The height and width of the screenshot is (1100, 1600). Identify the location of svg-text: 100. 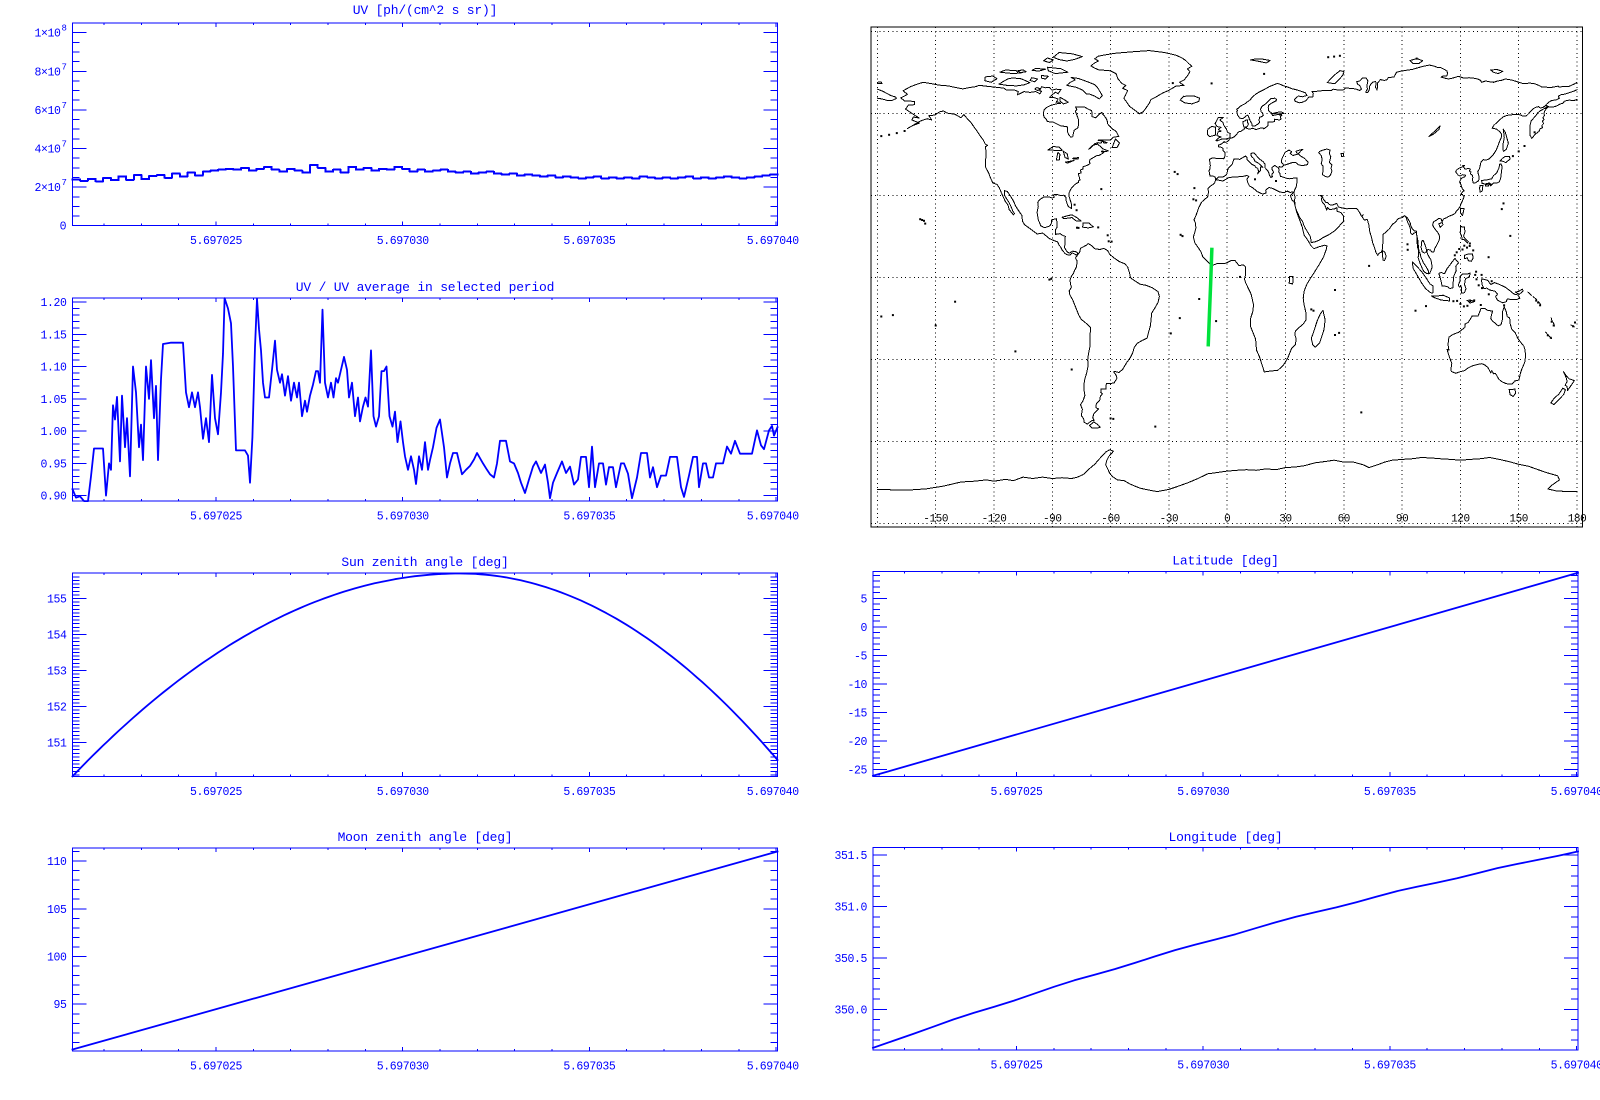
(57, 958).